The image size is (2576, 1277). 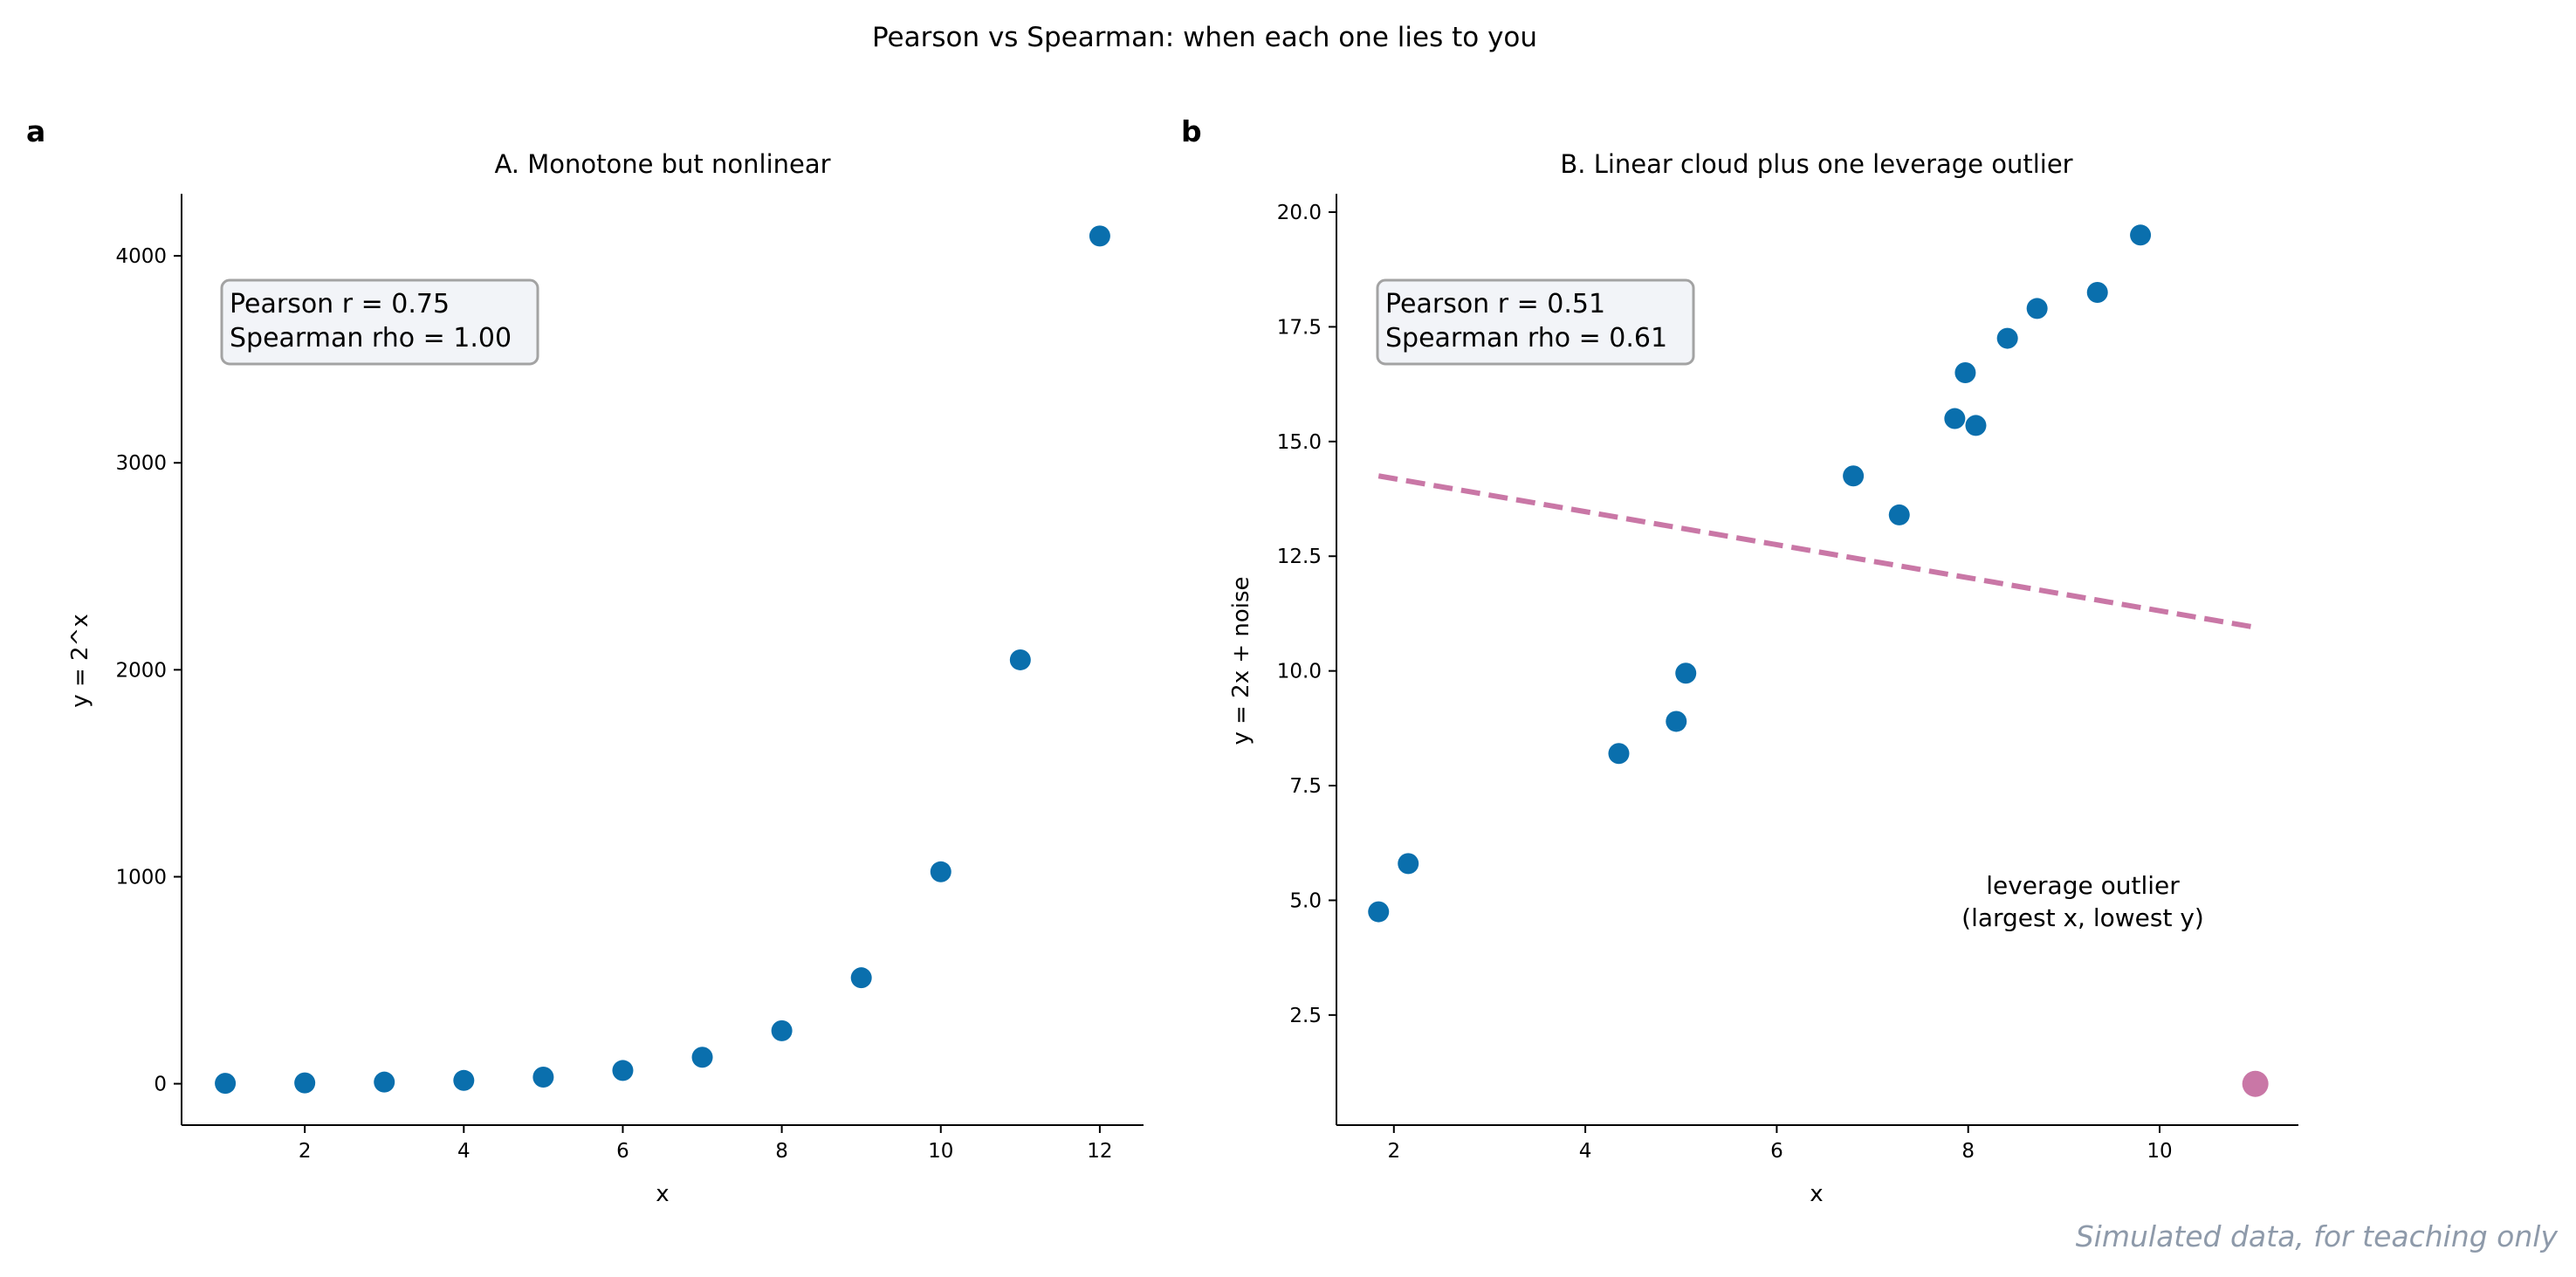 What do you see at coordinates (2083, 885) in the screenshot?
I see `panel-b-annotation-line1: leverage outlier` at bounding box center [2083, 885].